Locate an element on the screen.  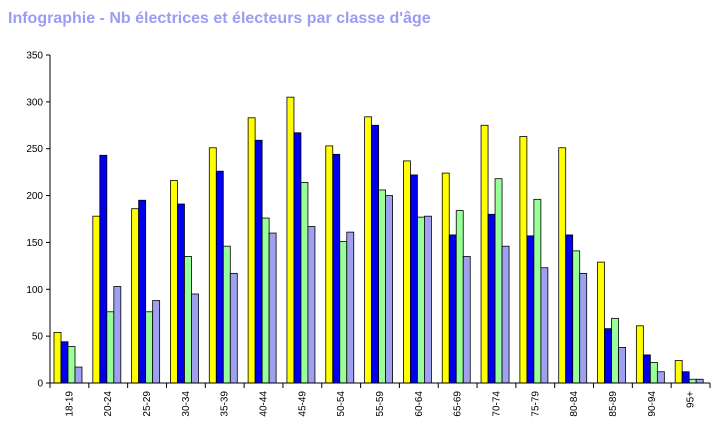
bar-60-64-s3 is located at coordinates (421, 300).